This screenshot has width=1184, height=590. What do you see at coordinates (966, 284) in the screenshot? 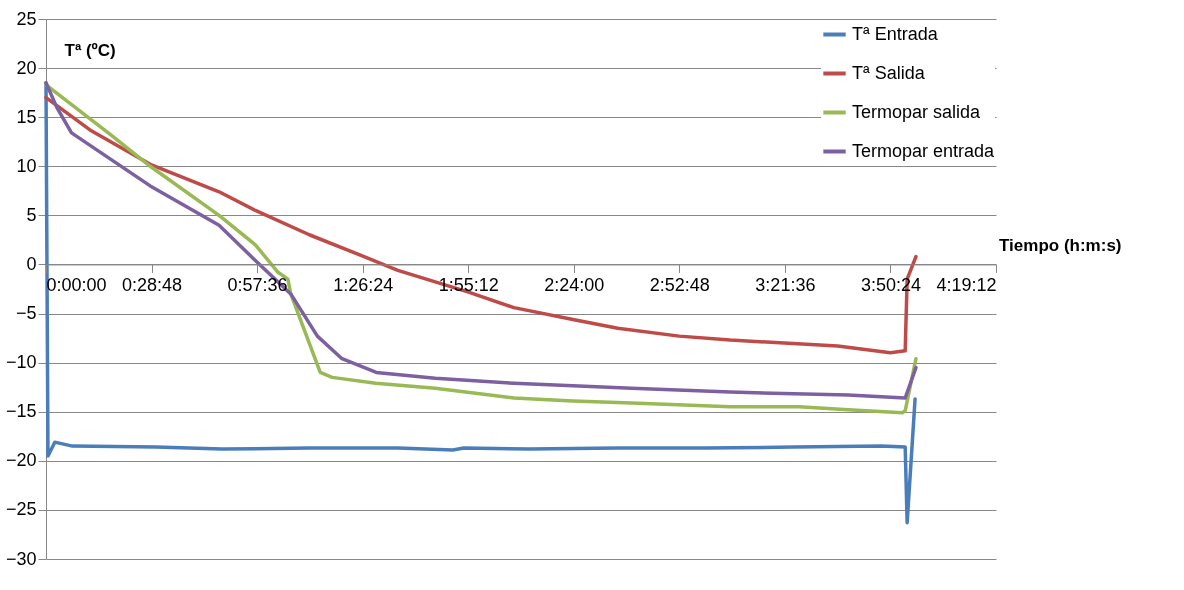
I see `x-tick-label: 4:19:12` at bounding box center [966, 284].